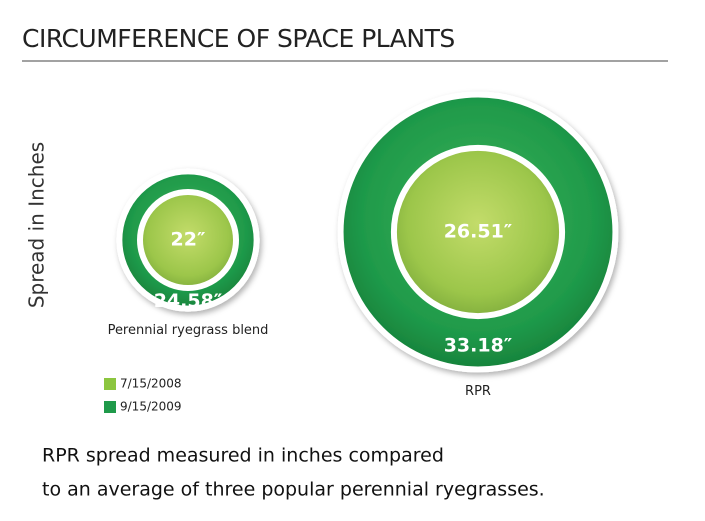 This screenshot has width=705, height=521. Describe the element at coordinates (151, 384) in the screenshot. I see `legend-label: 7/15/2008` at that location.